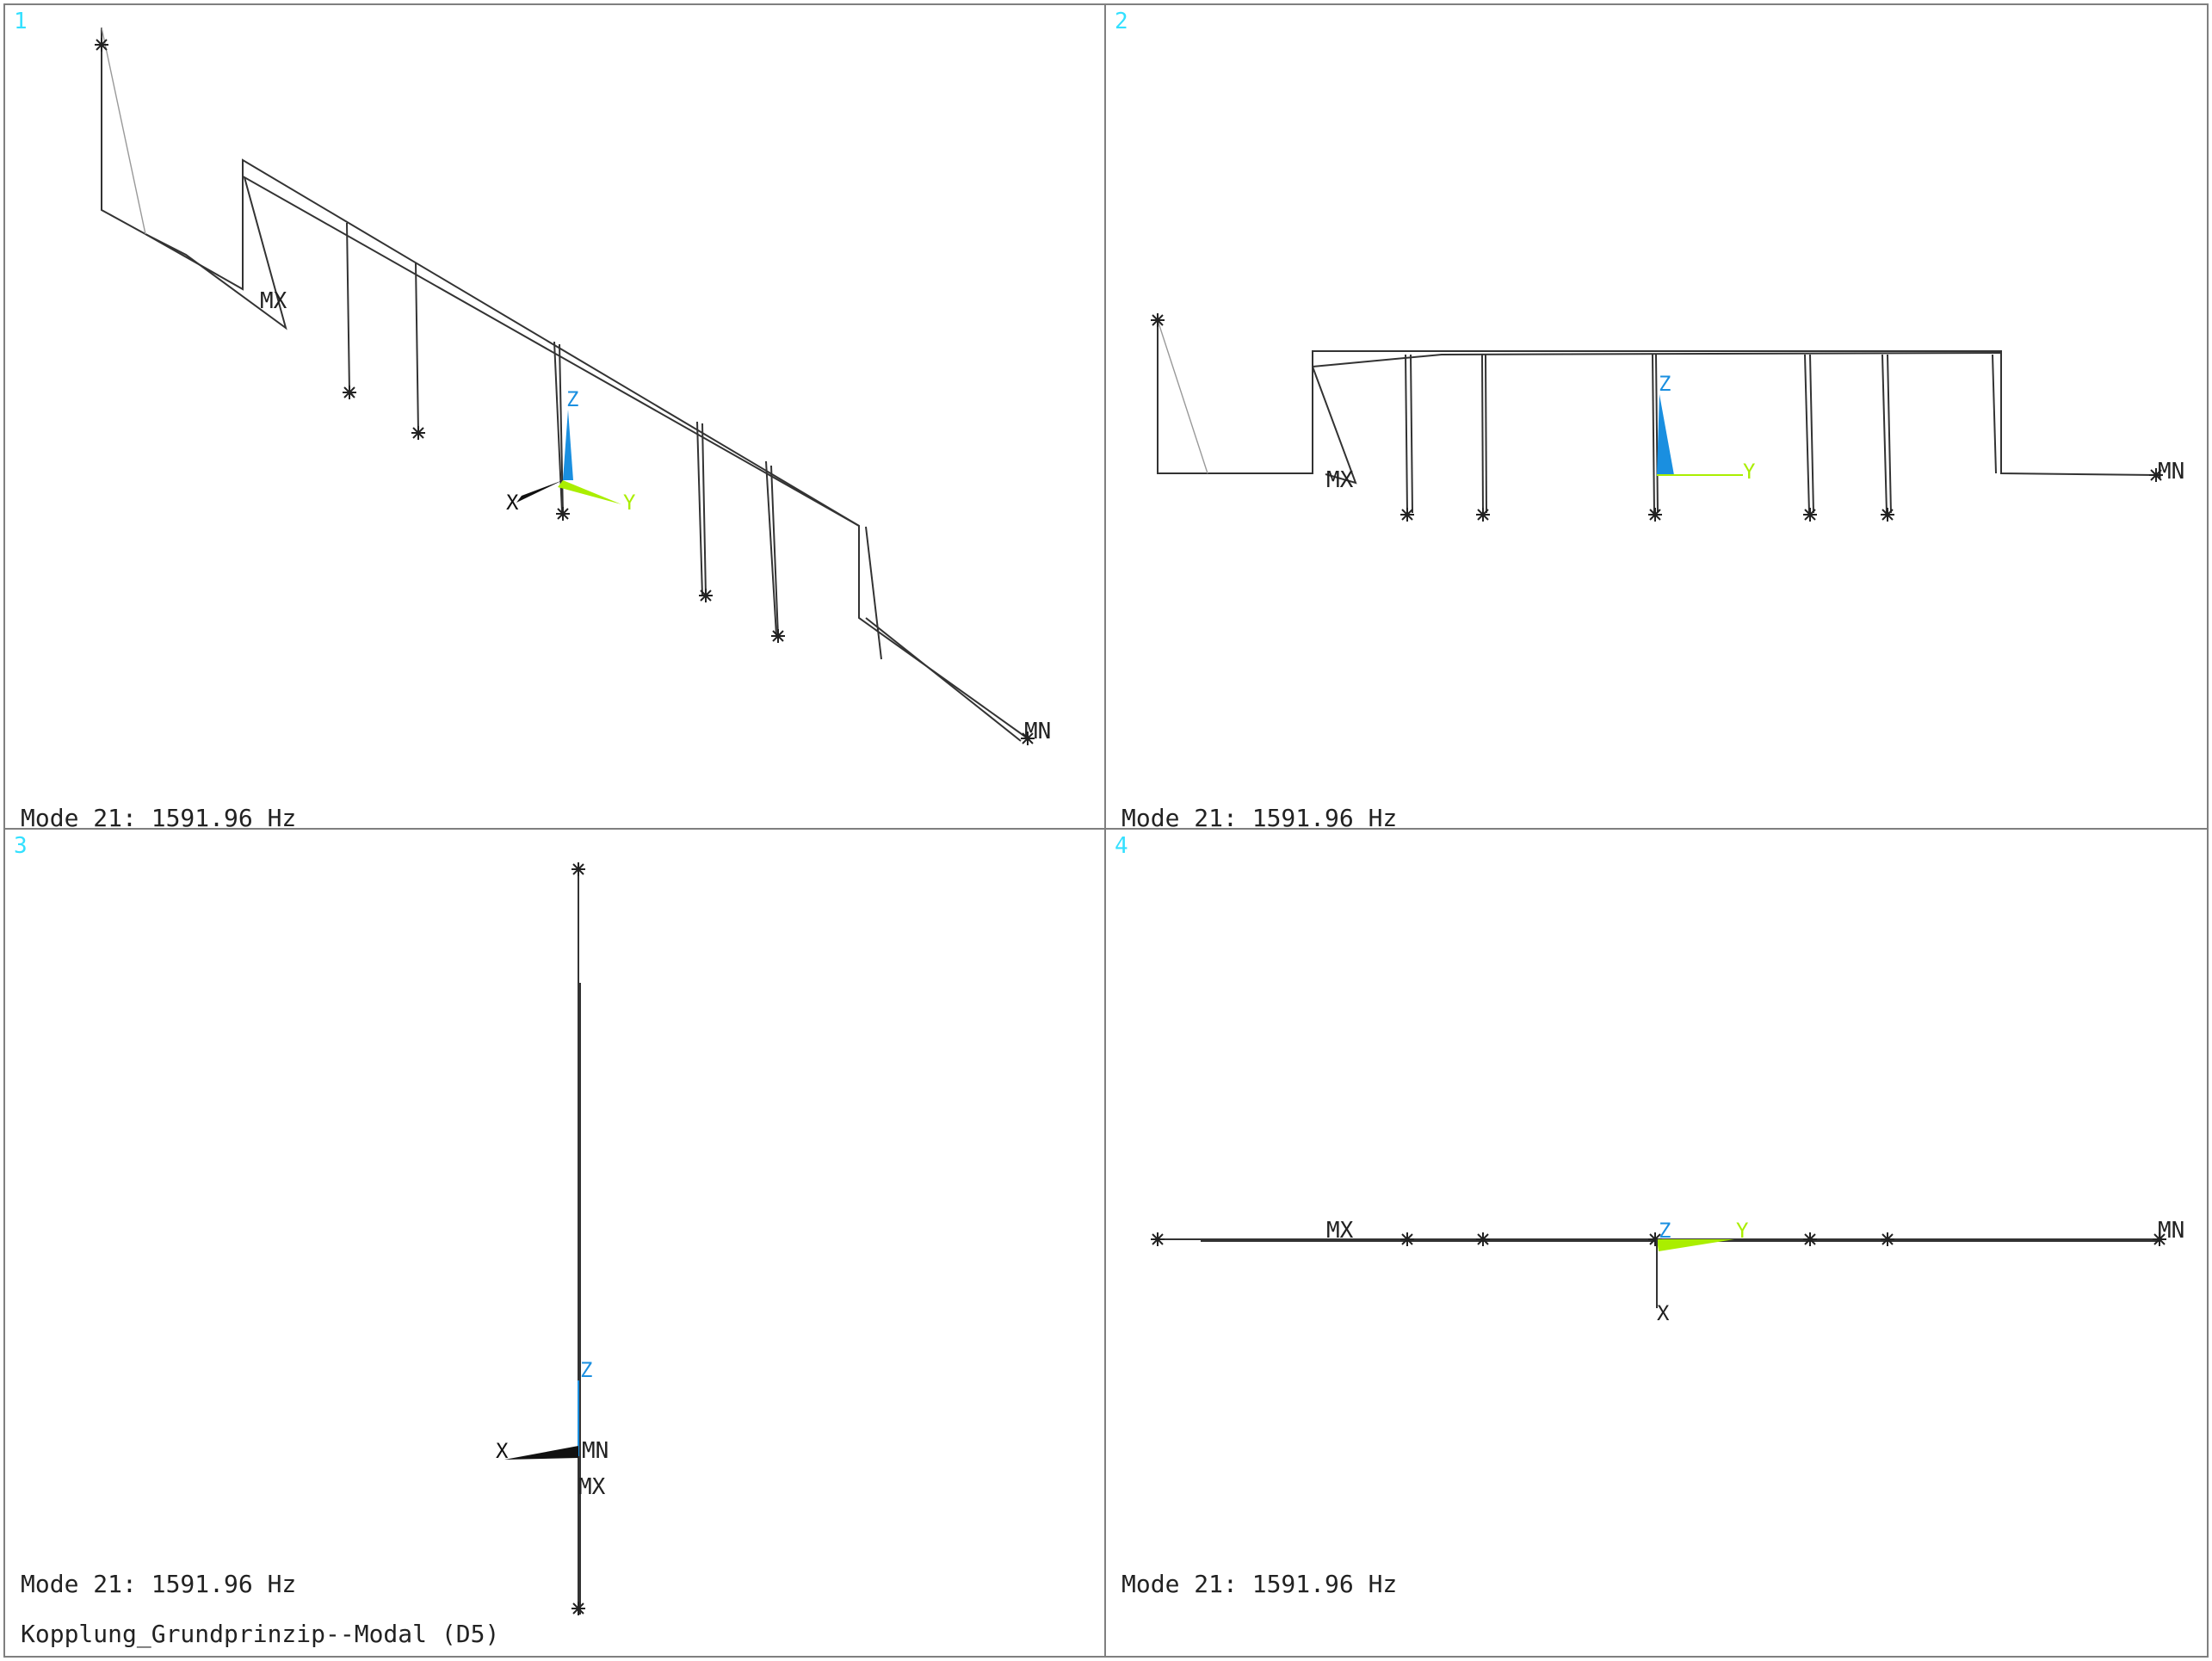 This screenshot has width=2212, height=1661. I want to click on viewport-number: 3, so click(21, 846).